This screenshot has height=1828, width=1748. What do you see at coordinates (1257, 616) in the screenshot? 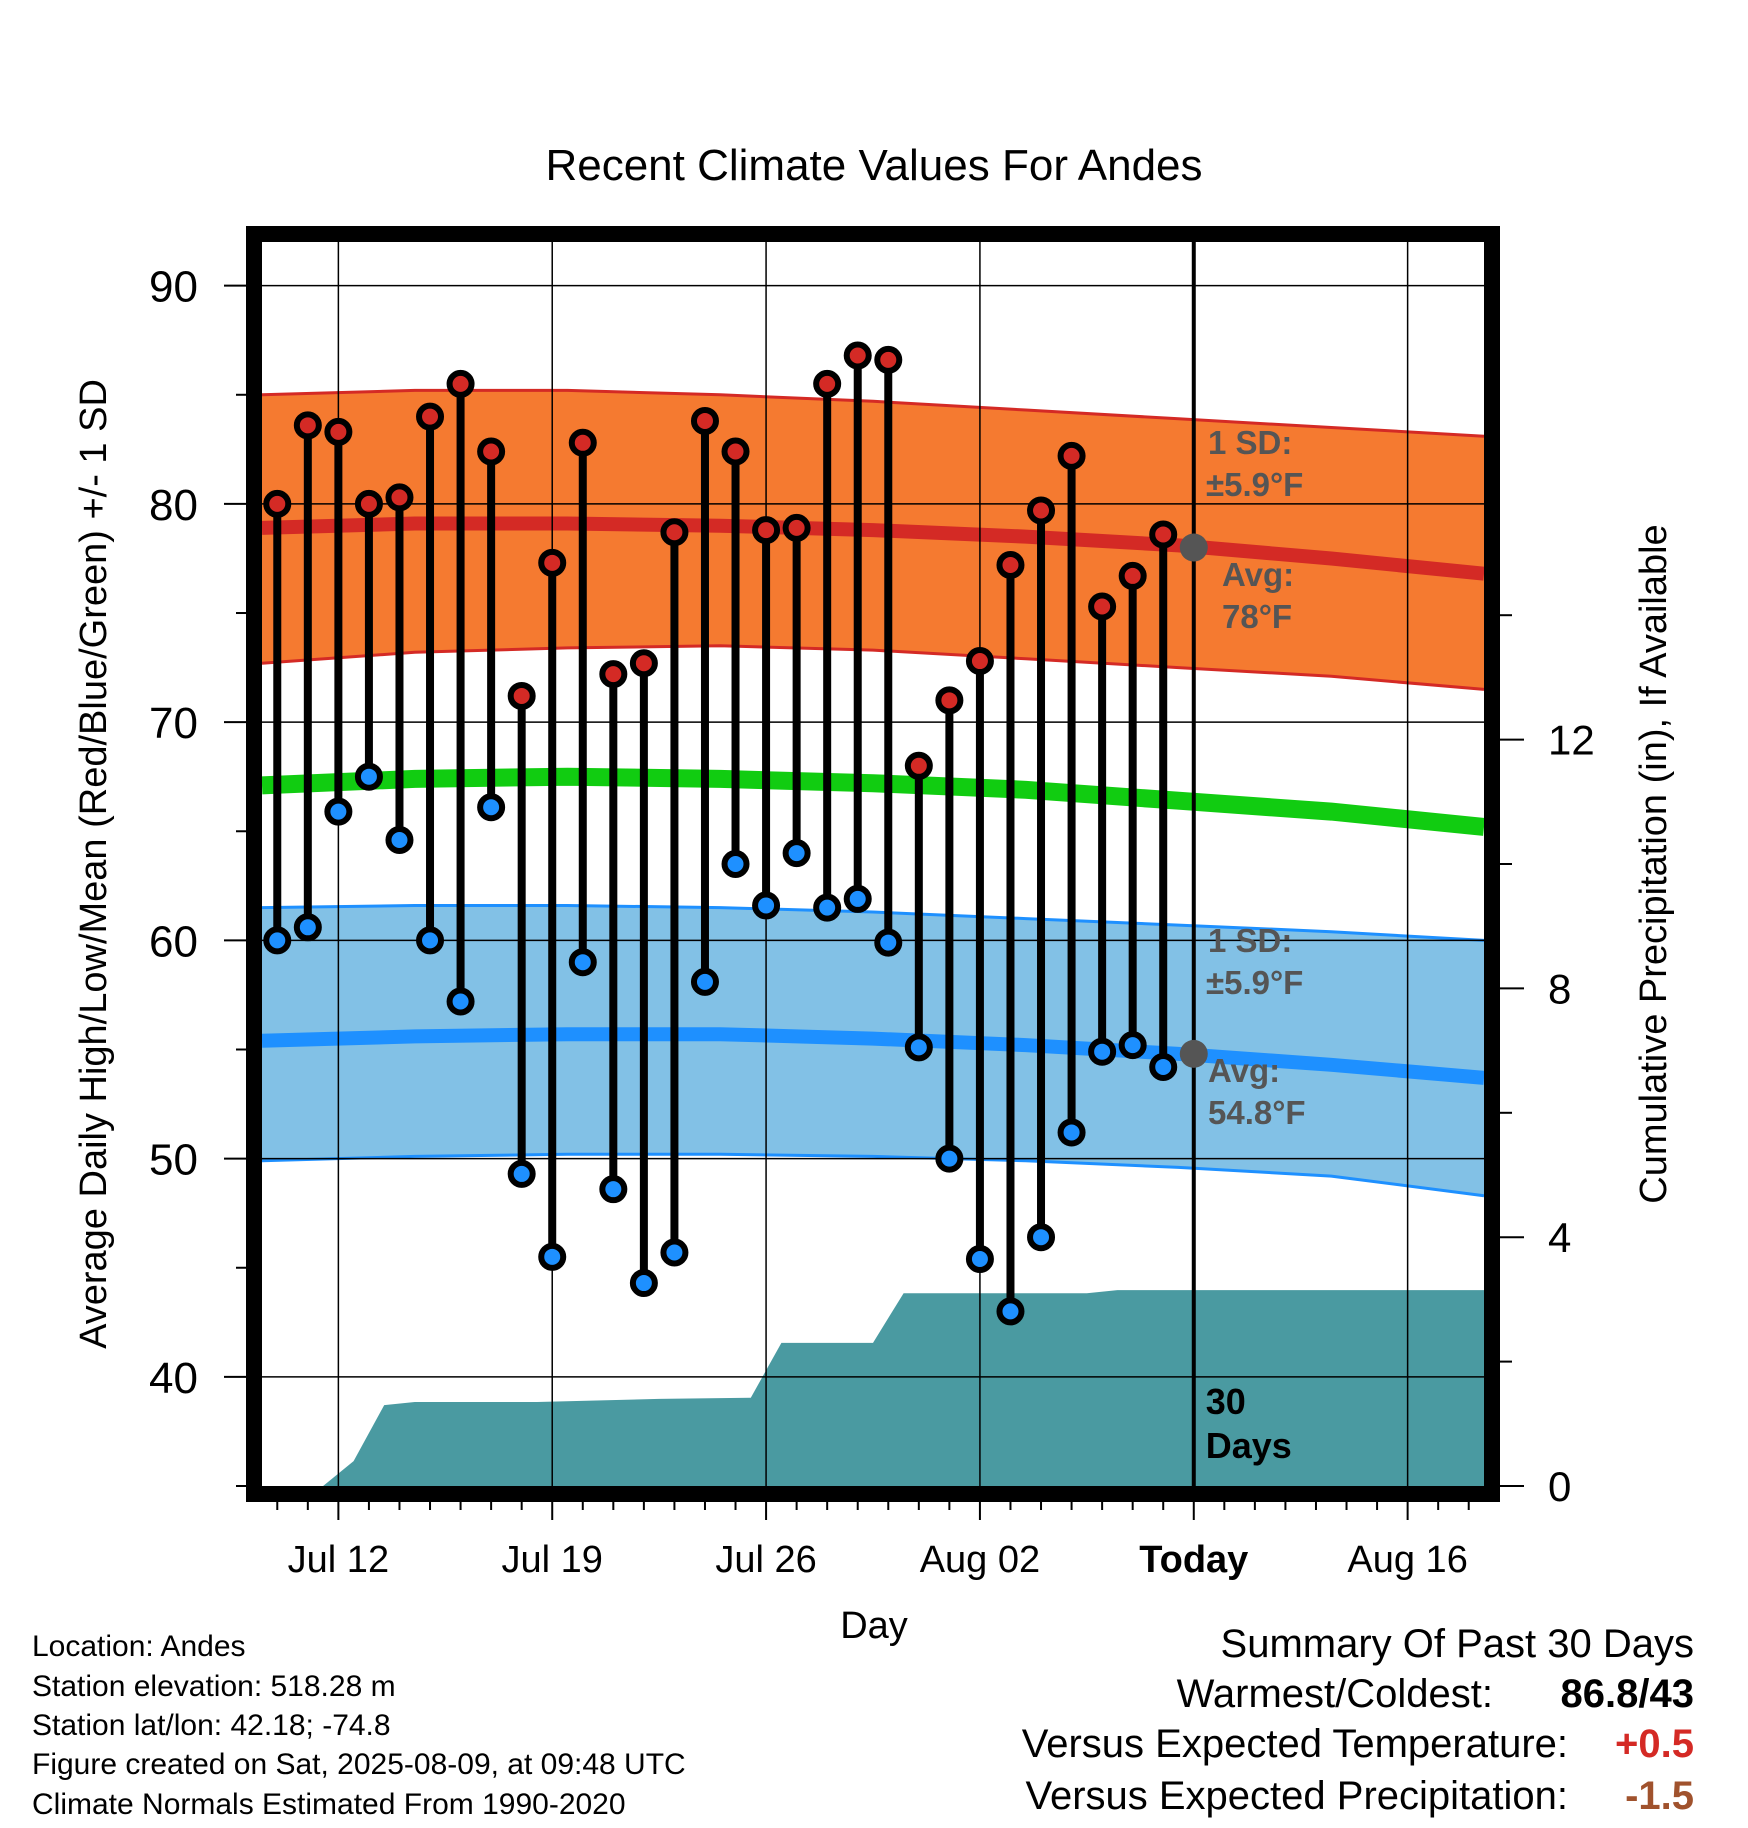
I see `high-avg-value: 78°F` at bounding box center [1257, 616].